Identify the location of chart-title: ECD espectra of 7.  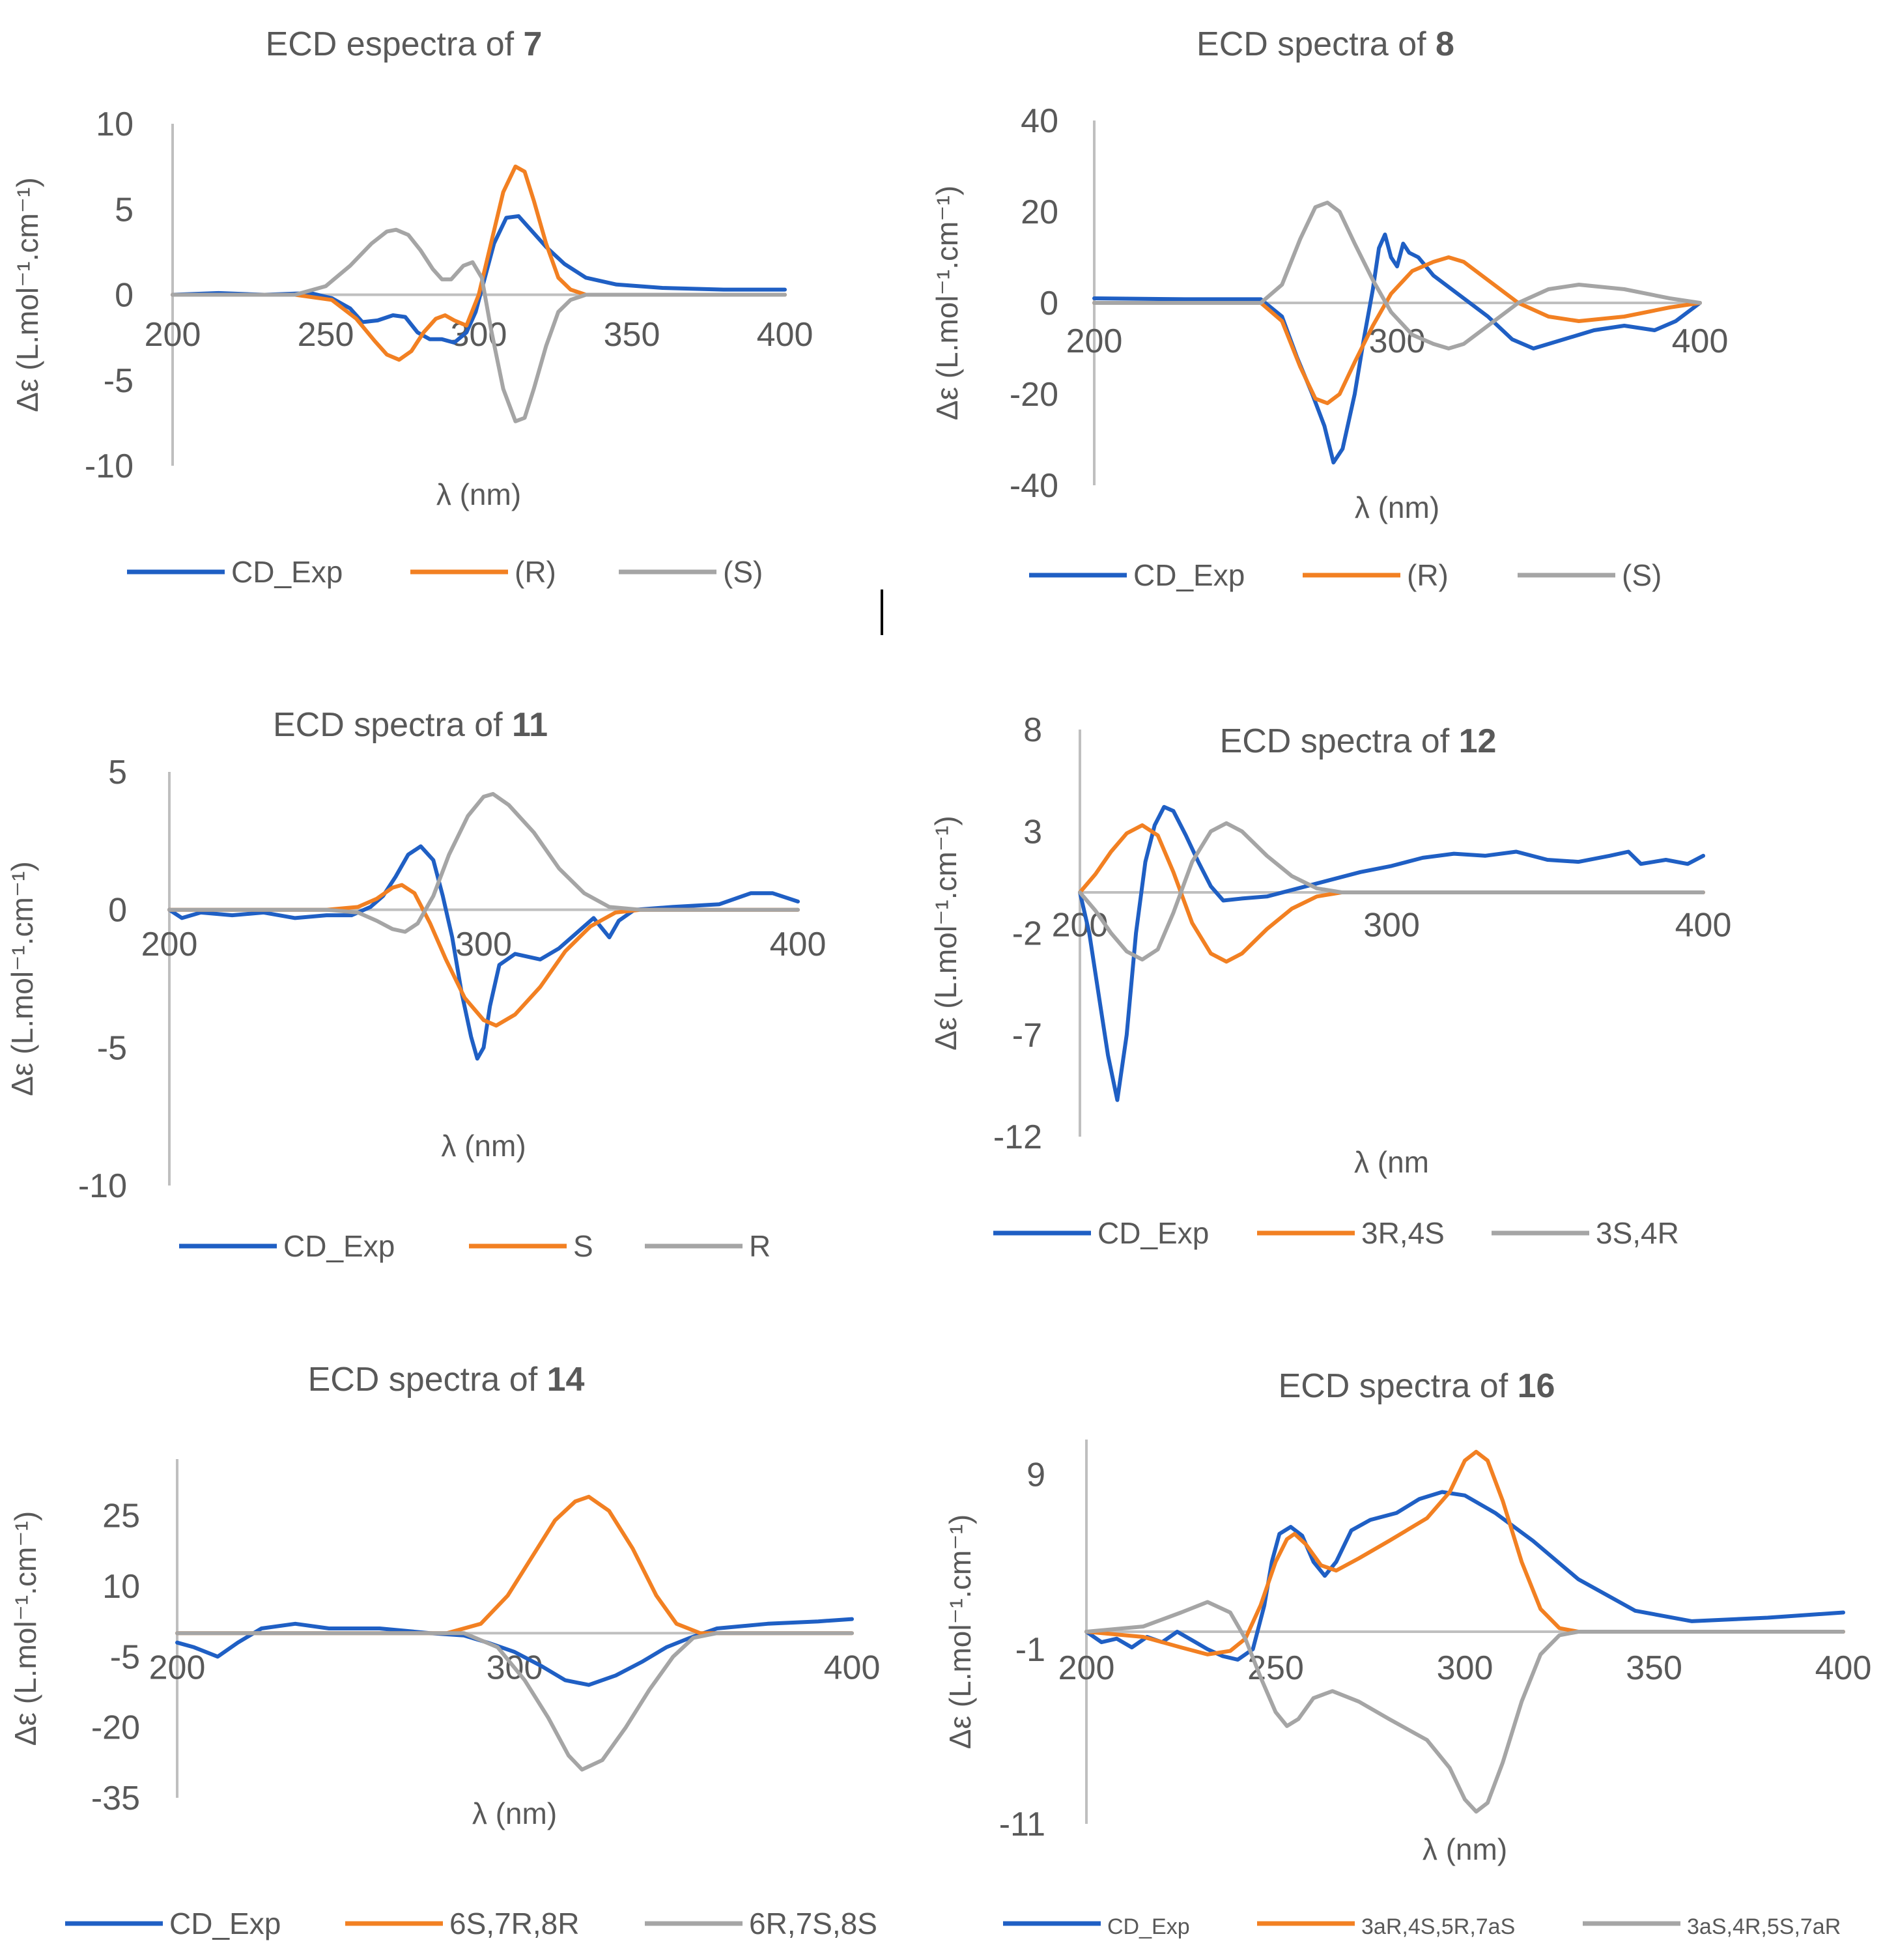
(404, 44).